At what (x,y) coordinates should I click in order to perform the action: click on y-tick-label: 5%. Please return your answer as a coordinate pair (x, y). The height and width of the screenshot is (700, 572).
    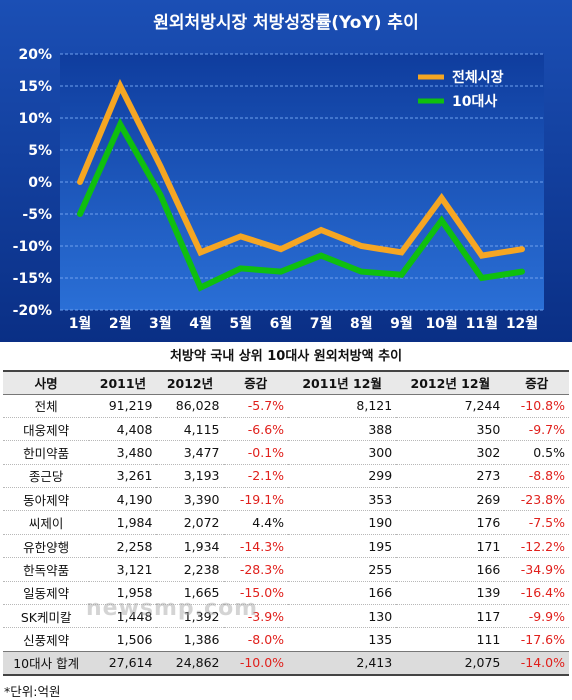
    Looking at the image, I should click on (40, 151).